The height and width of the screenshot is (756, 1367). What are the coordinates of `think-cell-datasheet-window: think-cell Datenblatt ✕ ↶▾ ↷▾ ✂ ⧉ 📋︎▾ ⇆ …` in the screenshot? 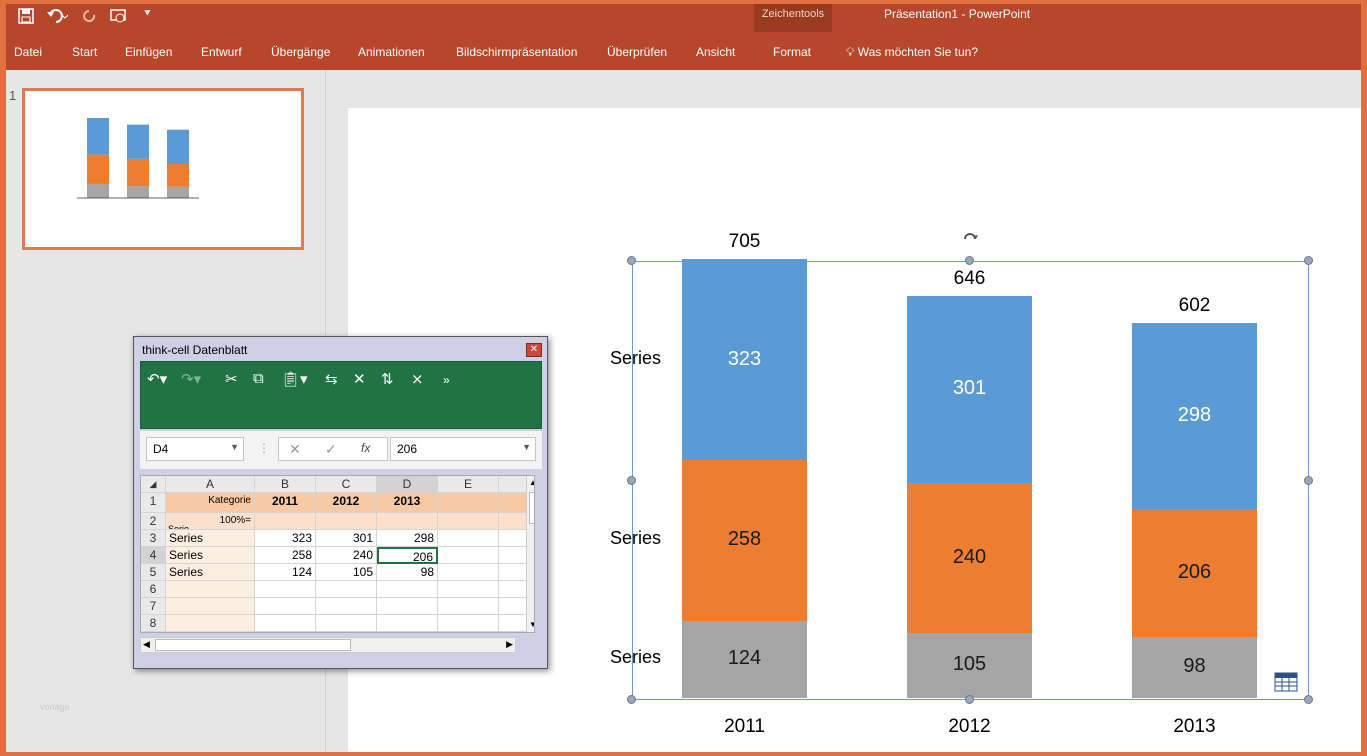 It's located at (340, 502).